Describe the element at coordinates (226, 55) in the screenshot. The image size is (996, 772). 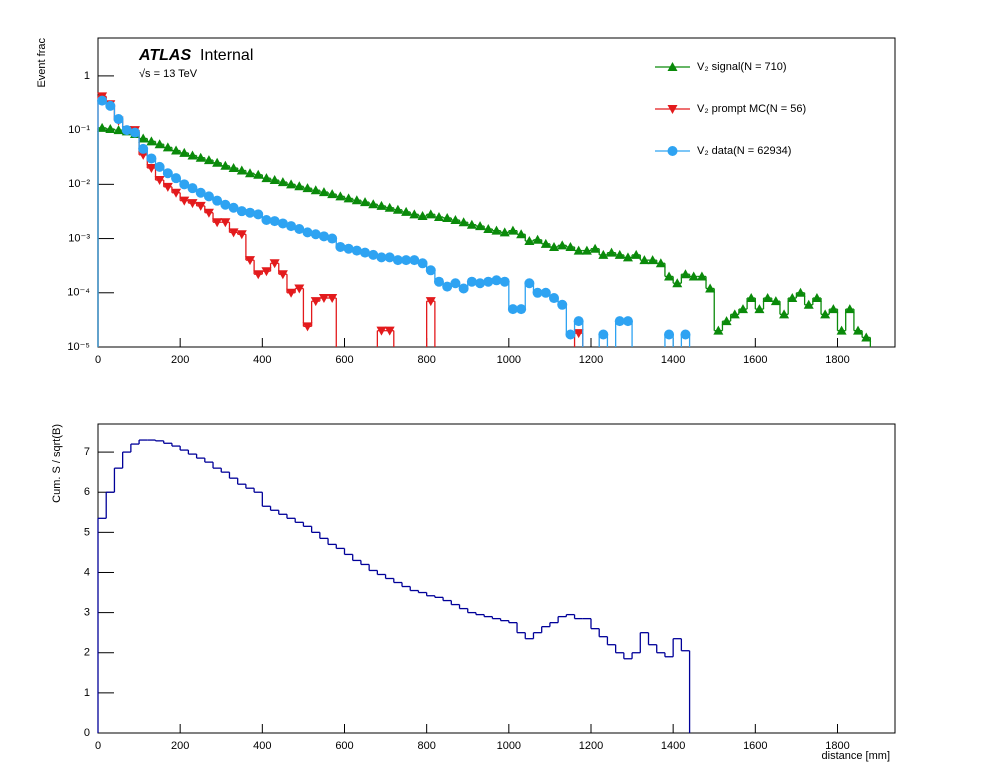
I see `internal-label: Internal` at that location.